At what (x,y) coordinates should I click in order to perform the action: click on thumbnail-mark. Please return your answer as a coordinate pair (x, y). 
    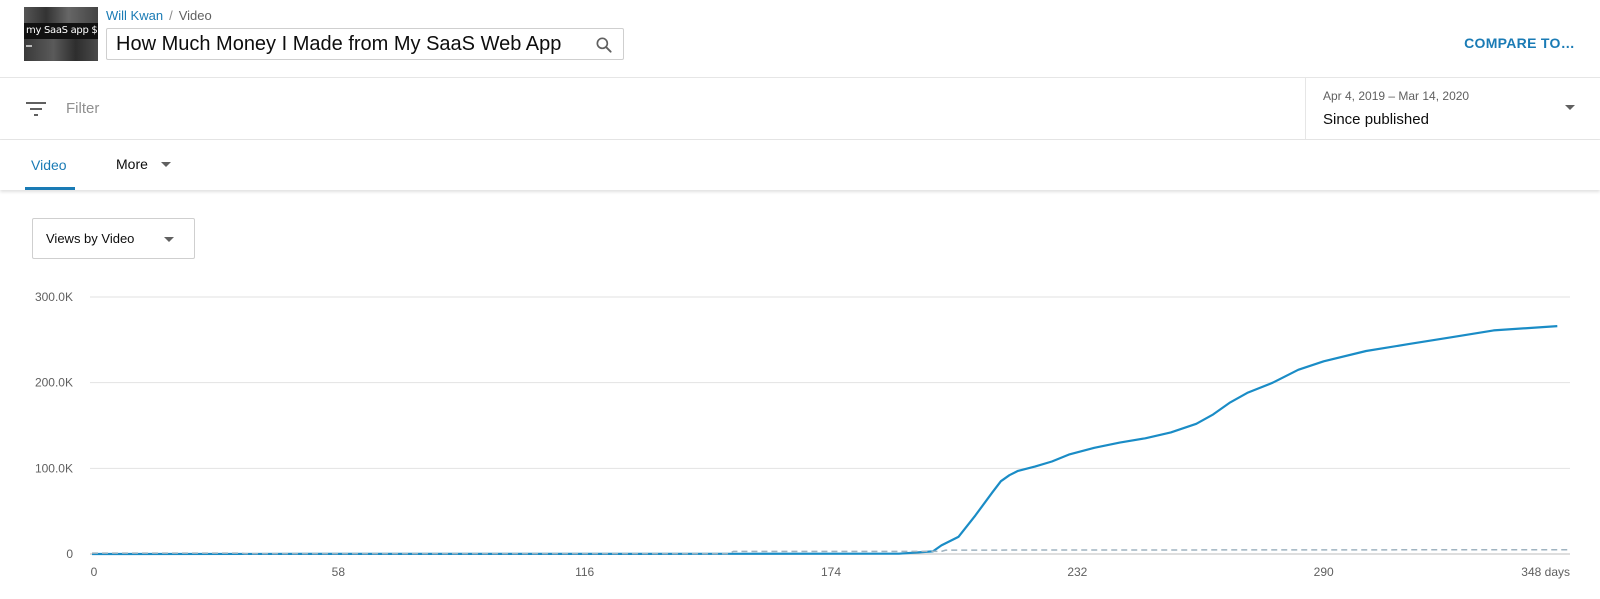
    Looking at the image, I should click on (29, 46).